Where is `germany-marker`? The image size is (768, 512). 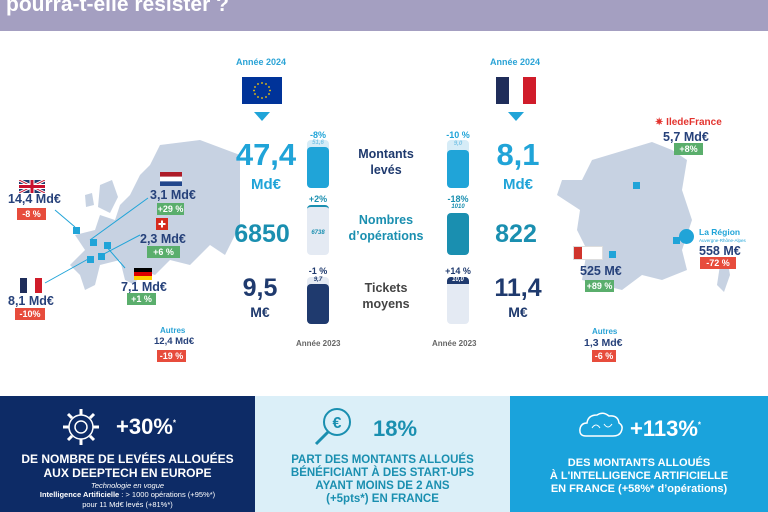
germany-marker is located at coordinates (107, 245).